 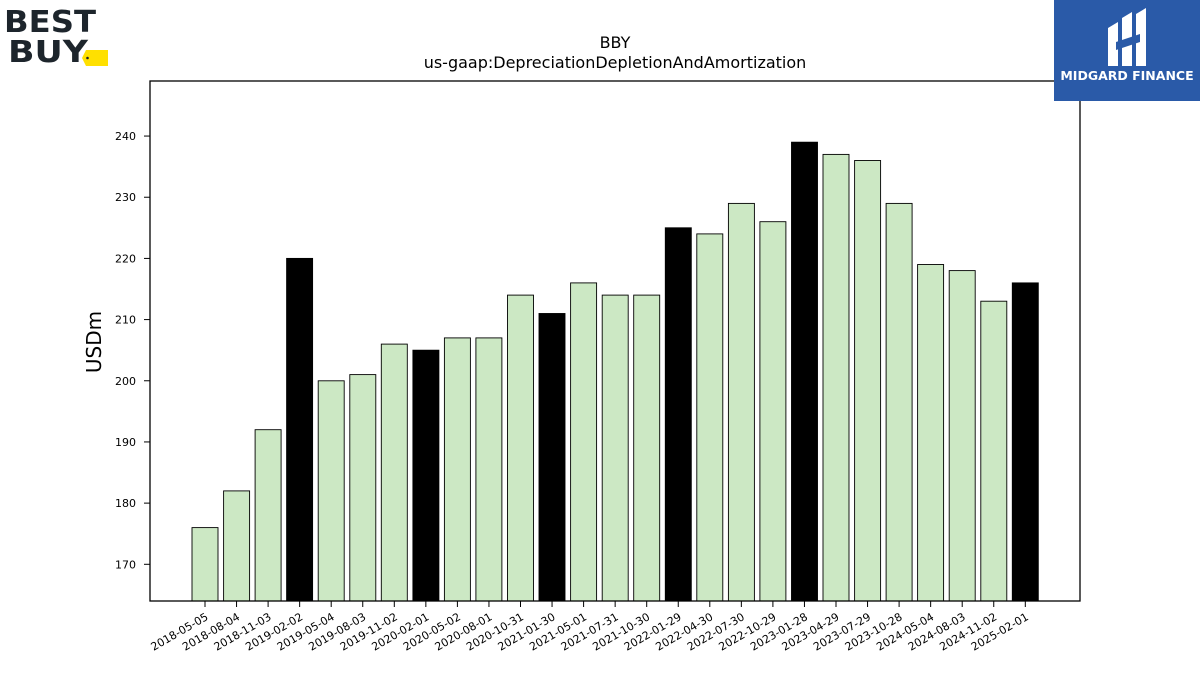 What do you see at coordinates (615, 42) in the screenshot?
I see `chart-title: BBY` at bounding box center [615, 42].